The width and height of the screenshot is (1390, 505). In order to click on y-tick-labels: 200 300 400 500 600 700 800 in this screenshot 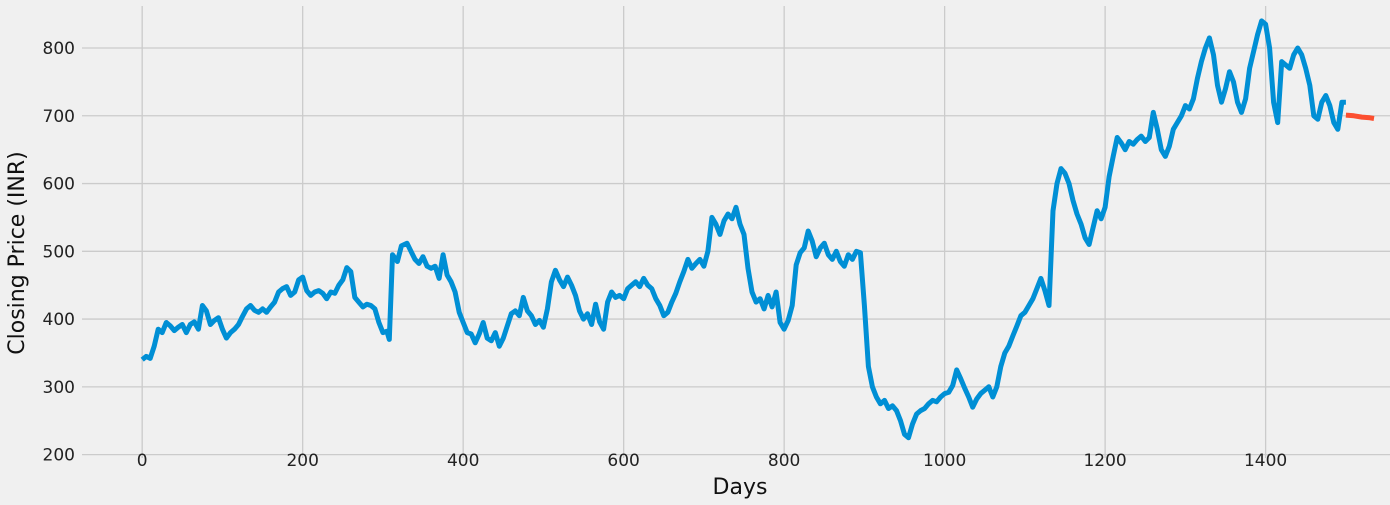, I will do `click(59, 252)`.